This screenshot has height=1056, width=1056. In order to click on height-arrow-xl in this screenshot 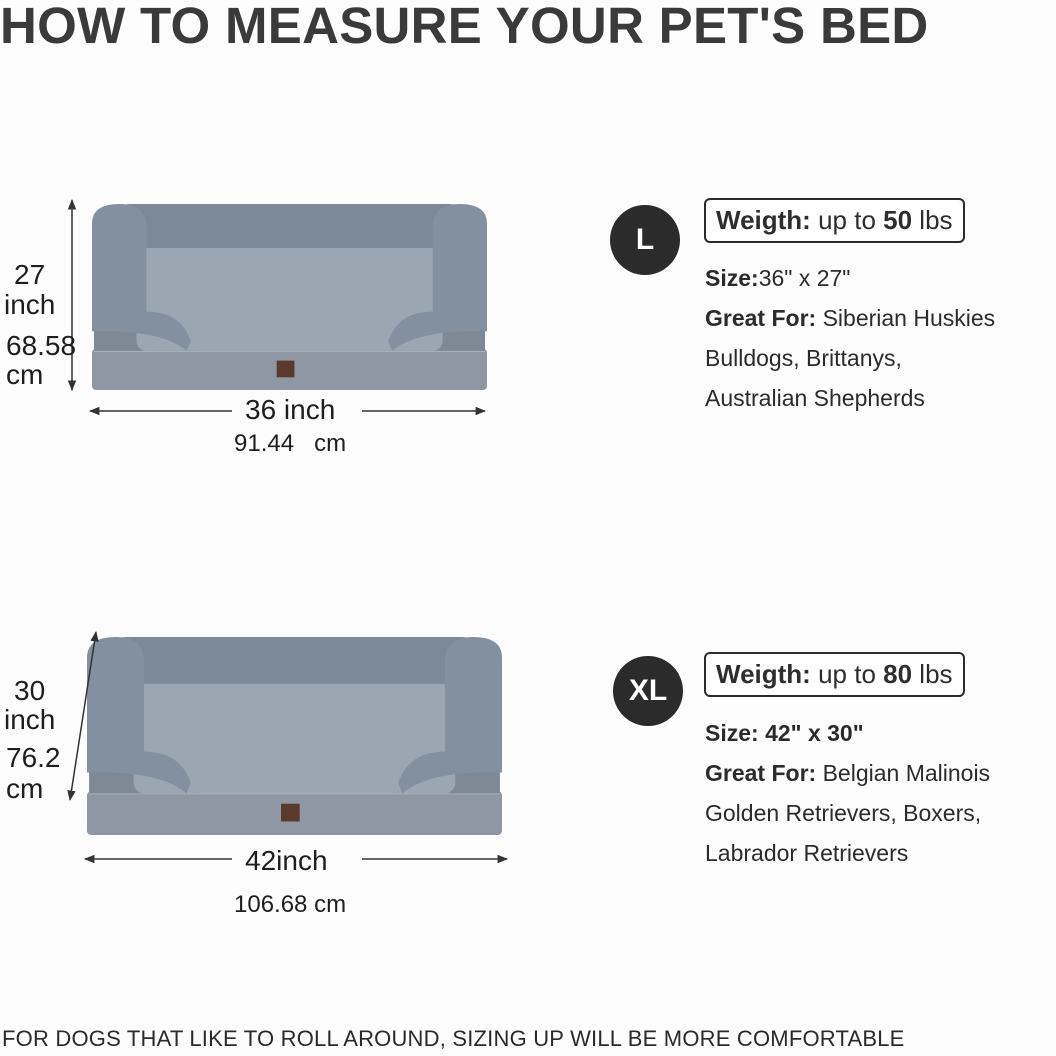, I will do `click(288, 747)`.